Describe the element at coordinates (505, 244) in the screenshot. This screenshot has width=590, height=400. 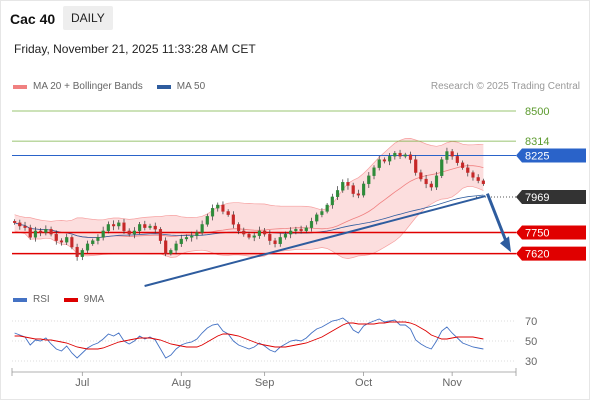
I see `forecast-arrow-head` at that location.